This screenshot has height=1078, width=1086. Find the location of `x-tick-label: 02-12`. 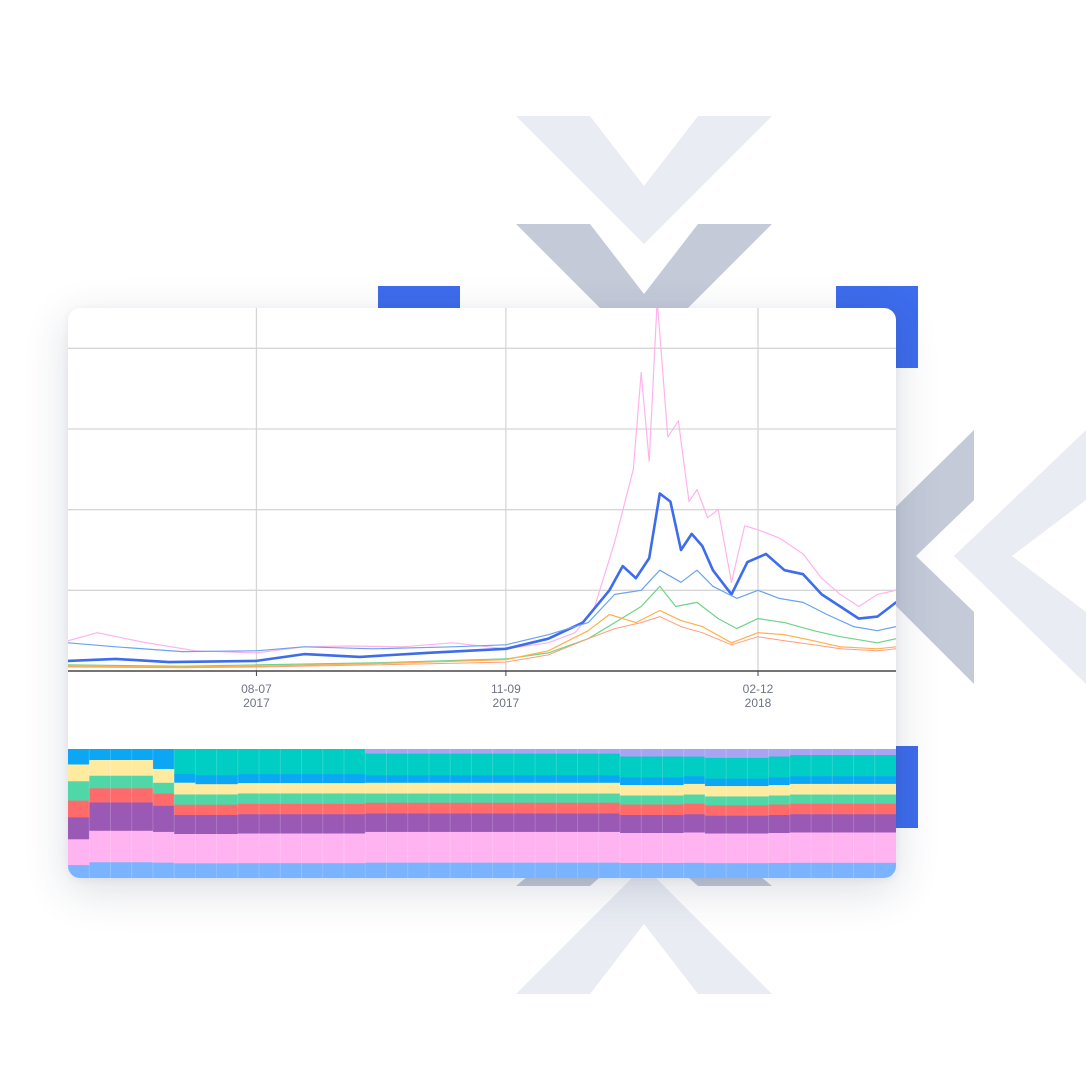

x-tick-label: 02-12 is located at coordinates (758, 689).